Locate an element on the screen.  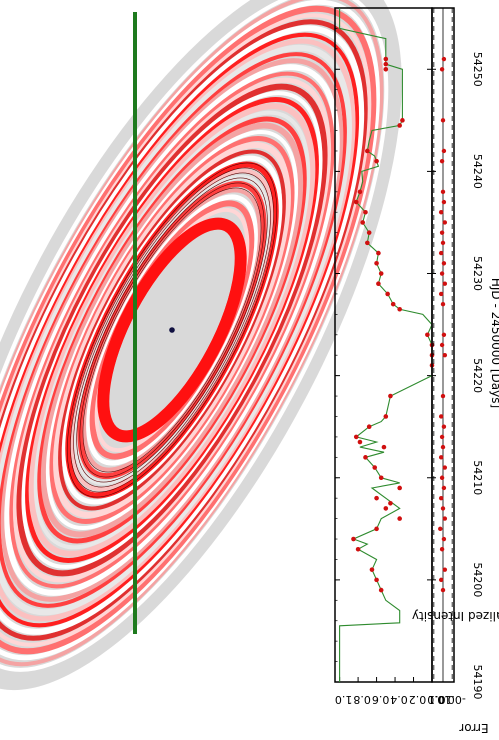
residual-panel: -0.10.00.1 is located at coordinates (447, 356).